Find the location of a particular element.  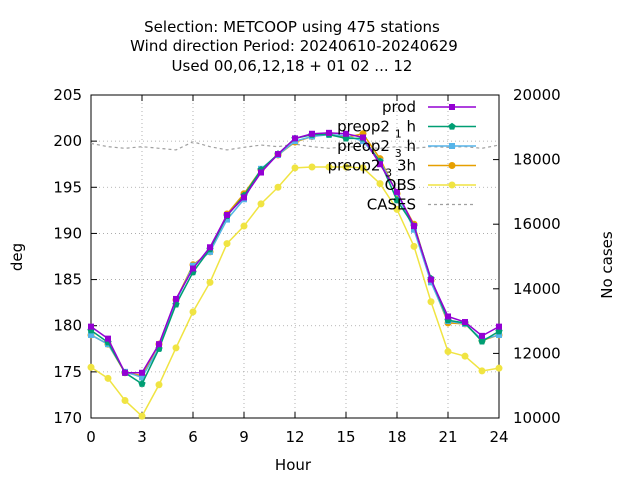

y2-tick-label: 16000 is located at coordinates (537, 224).